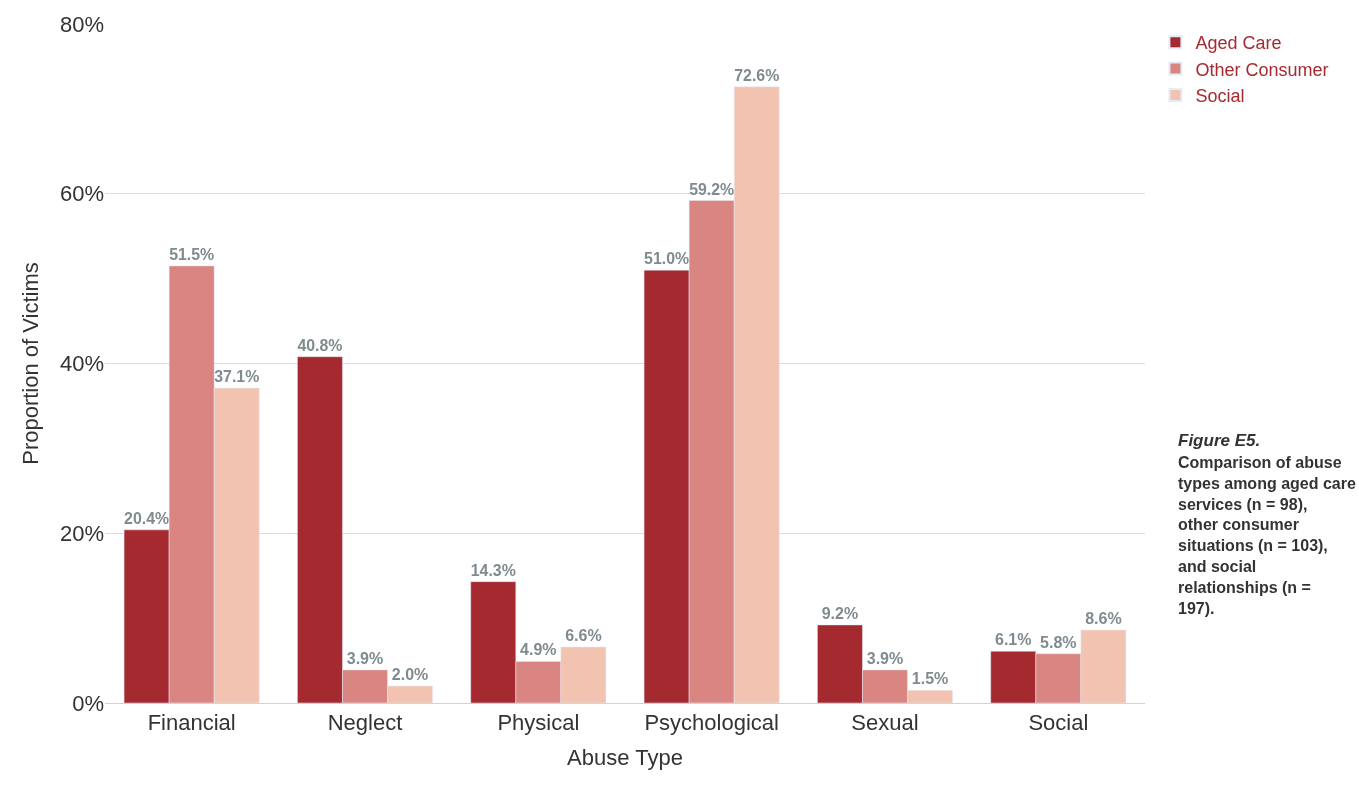 The width and height of the screenshot is (1359, 792). I want to click on data-label: 4.9%, so click(538, 650).